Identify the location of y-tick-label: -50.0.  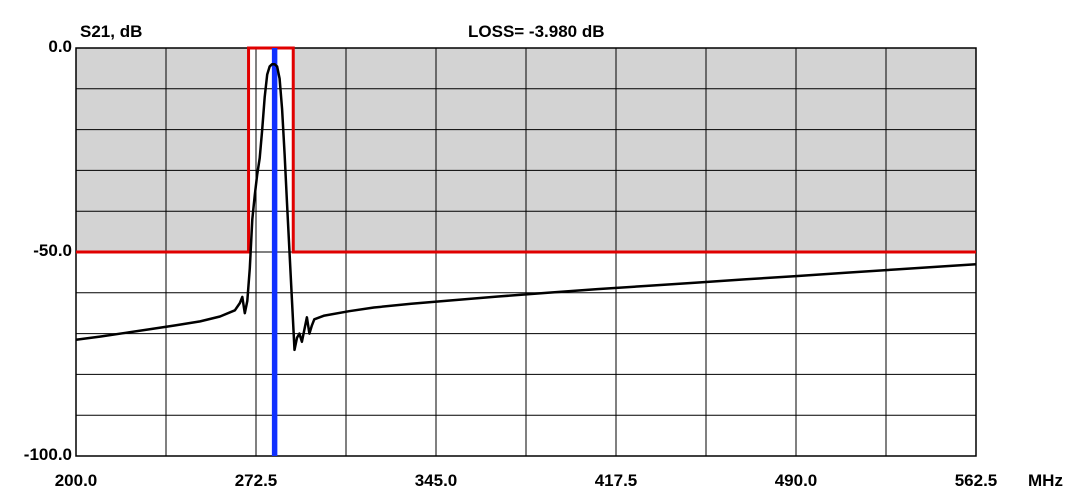
(52, 250).